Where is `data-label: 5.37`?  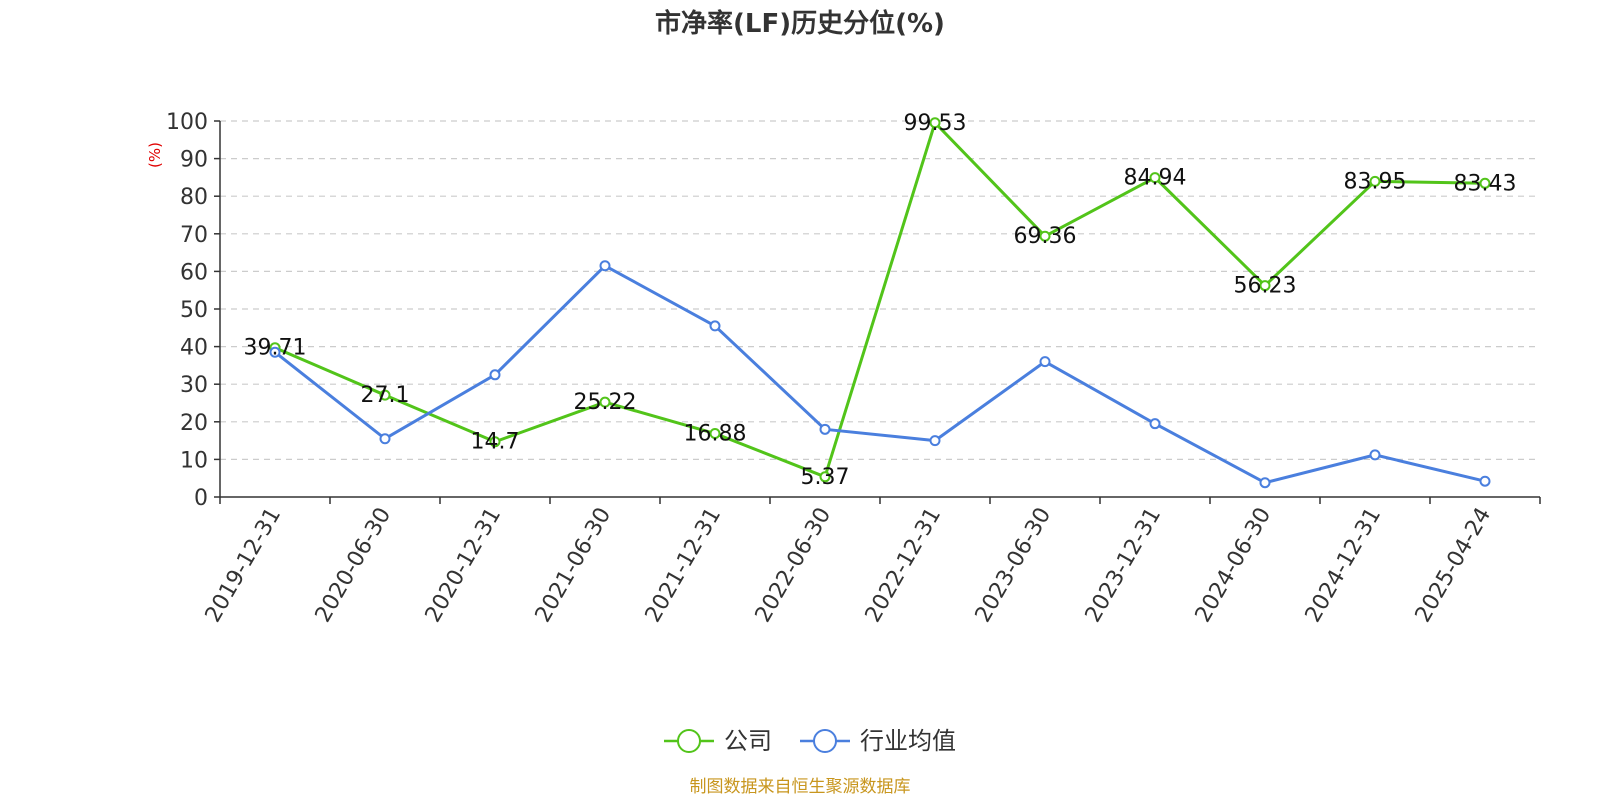
data-label: 5.37 is located at coordinates (825, 477).